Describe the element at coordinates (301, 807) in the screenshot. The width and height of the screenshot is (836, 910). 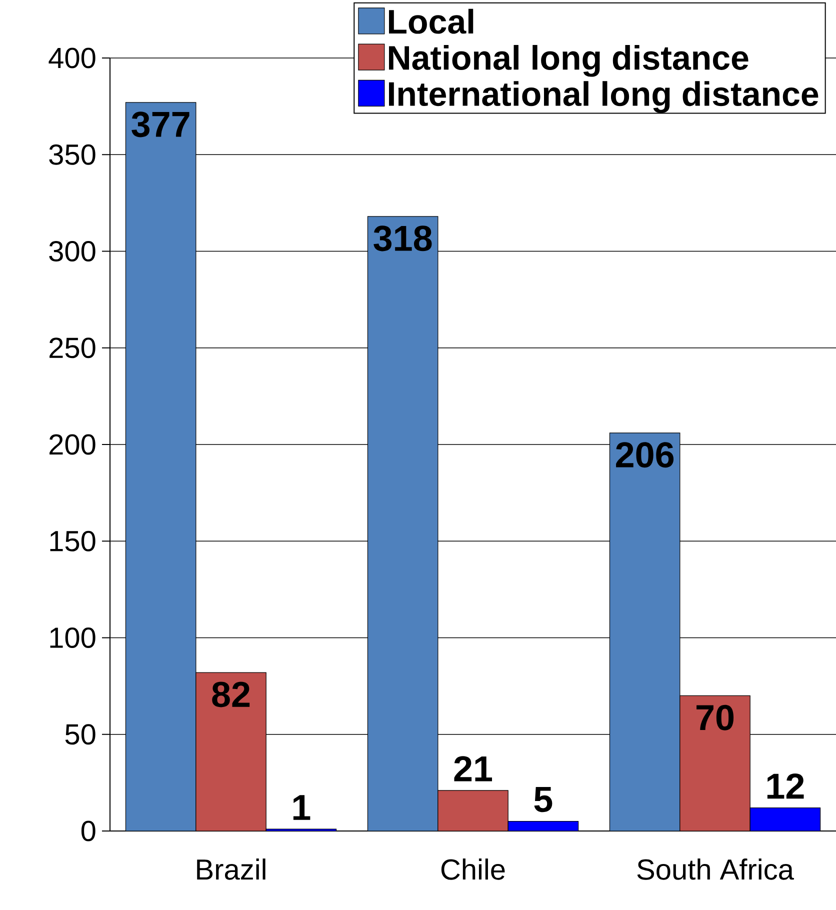
I see `data-label: 1` at that location.